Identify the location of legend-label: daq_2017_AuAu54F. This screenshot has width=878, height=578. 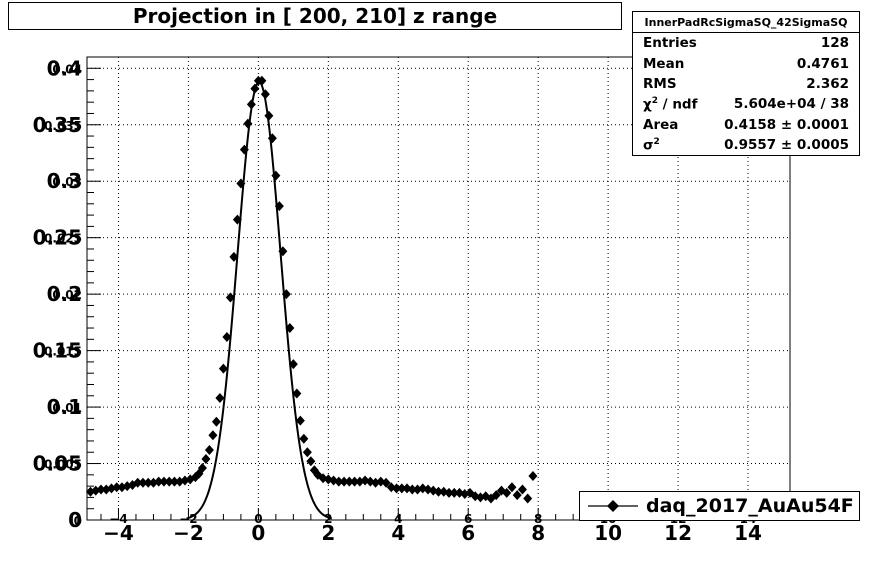
(750, 506).